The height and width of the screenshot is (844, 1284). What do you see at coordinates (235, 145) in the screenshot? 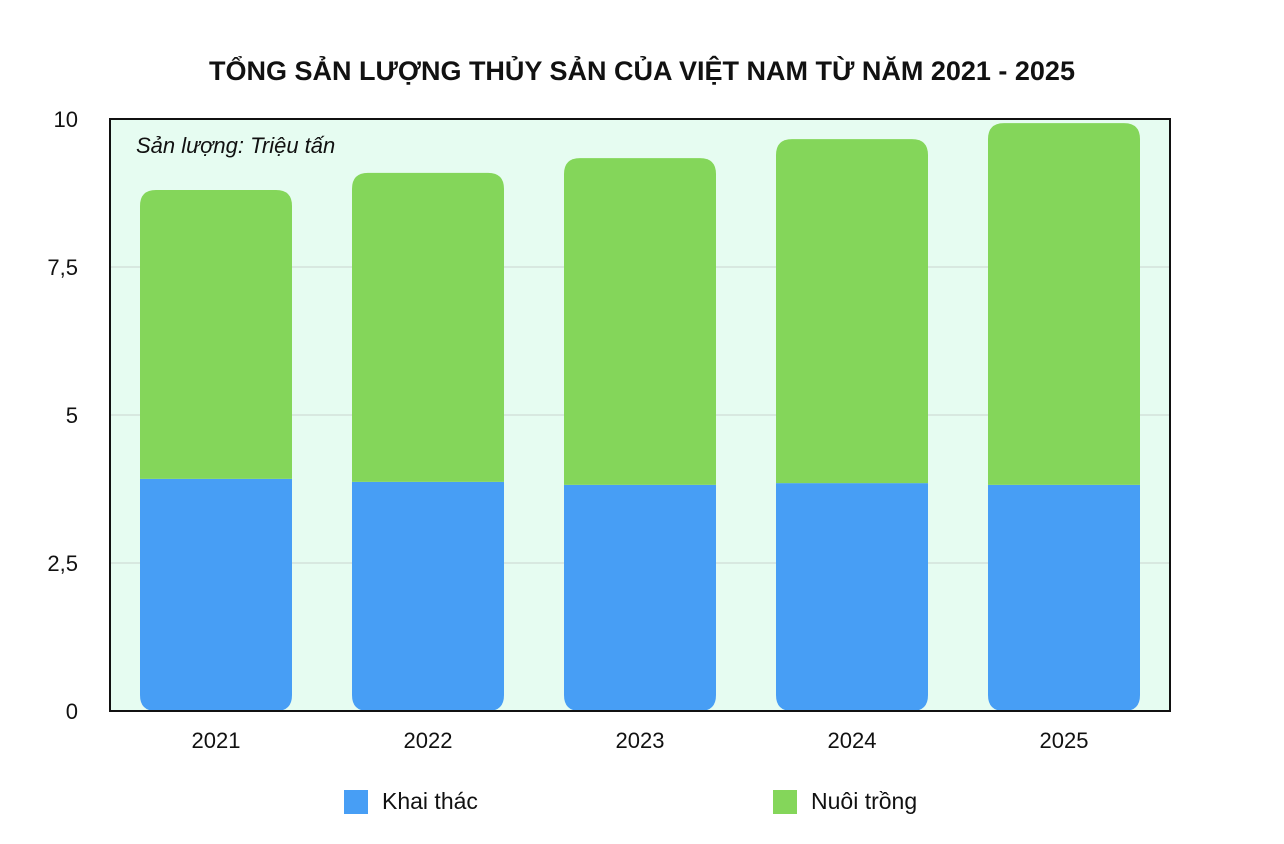
I see `unit-note: Sản lượng: Triệu tấn` at bounding box center [235, 145].